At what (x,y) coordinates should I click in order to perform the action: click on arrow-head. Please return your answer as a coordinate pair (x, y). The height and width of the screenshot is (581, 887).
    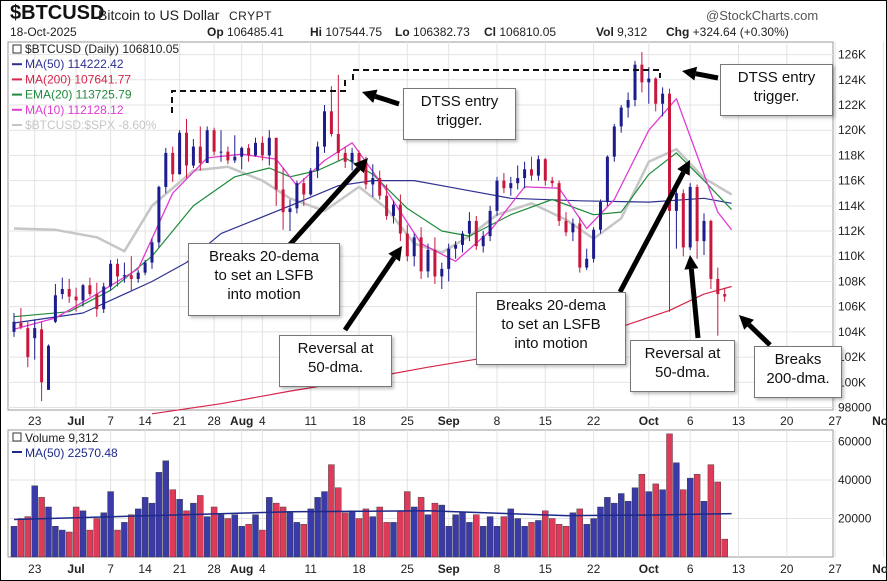
    Looking at the image, I should click on (360, 166).